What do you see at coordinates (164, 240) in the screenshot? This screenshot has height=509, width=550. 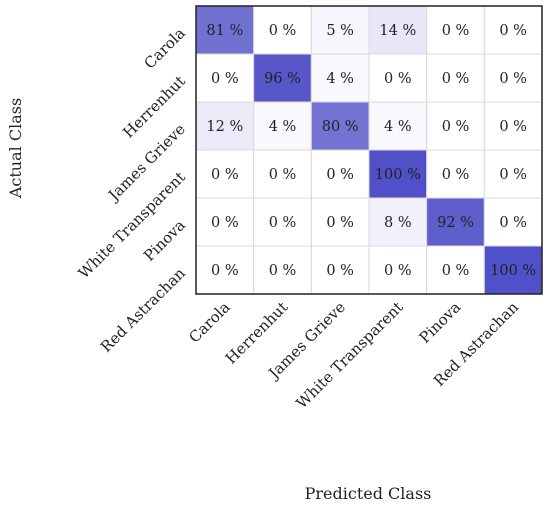 I see `y-tick-label: Pinova` at bounding box center [164, 240].